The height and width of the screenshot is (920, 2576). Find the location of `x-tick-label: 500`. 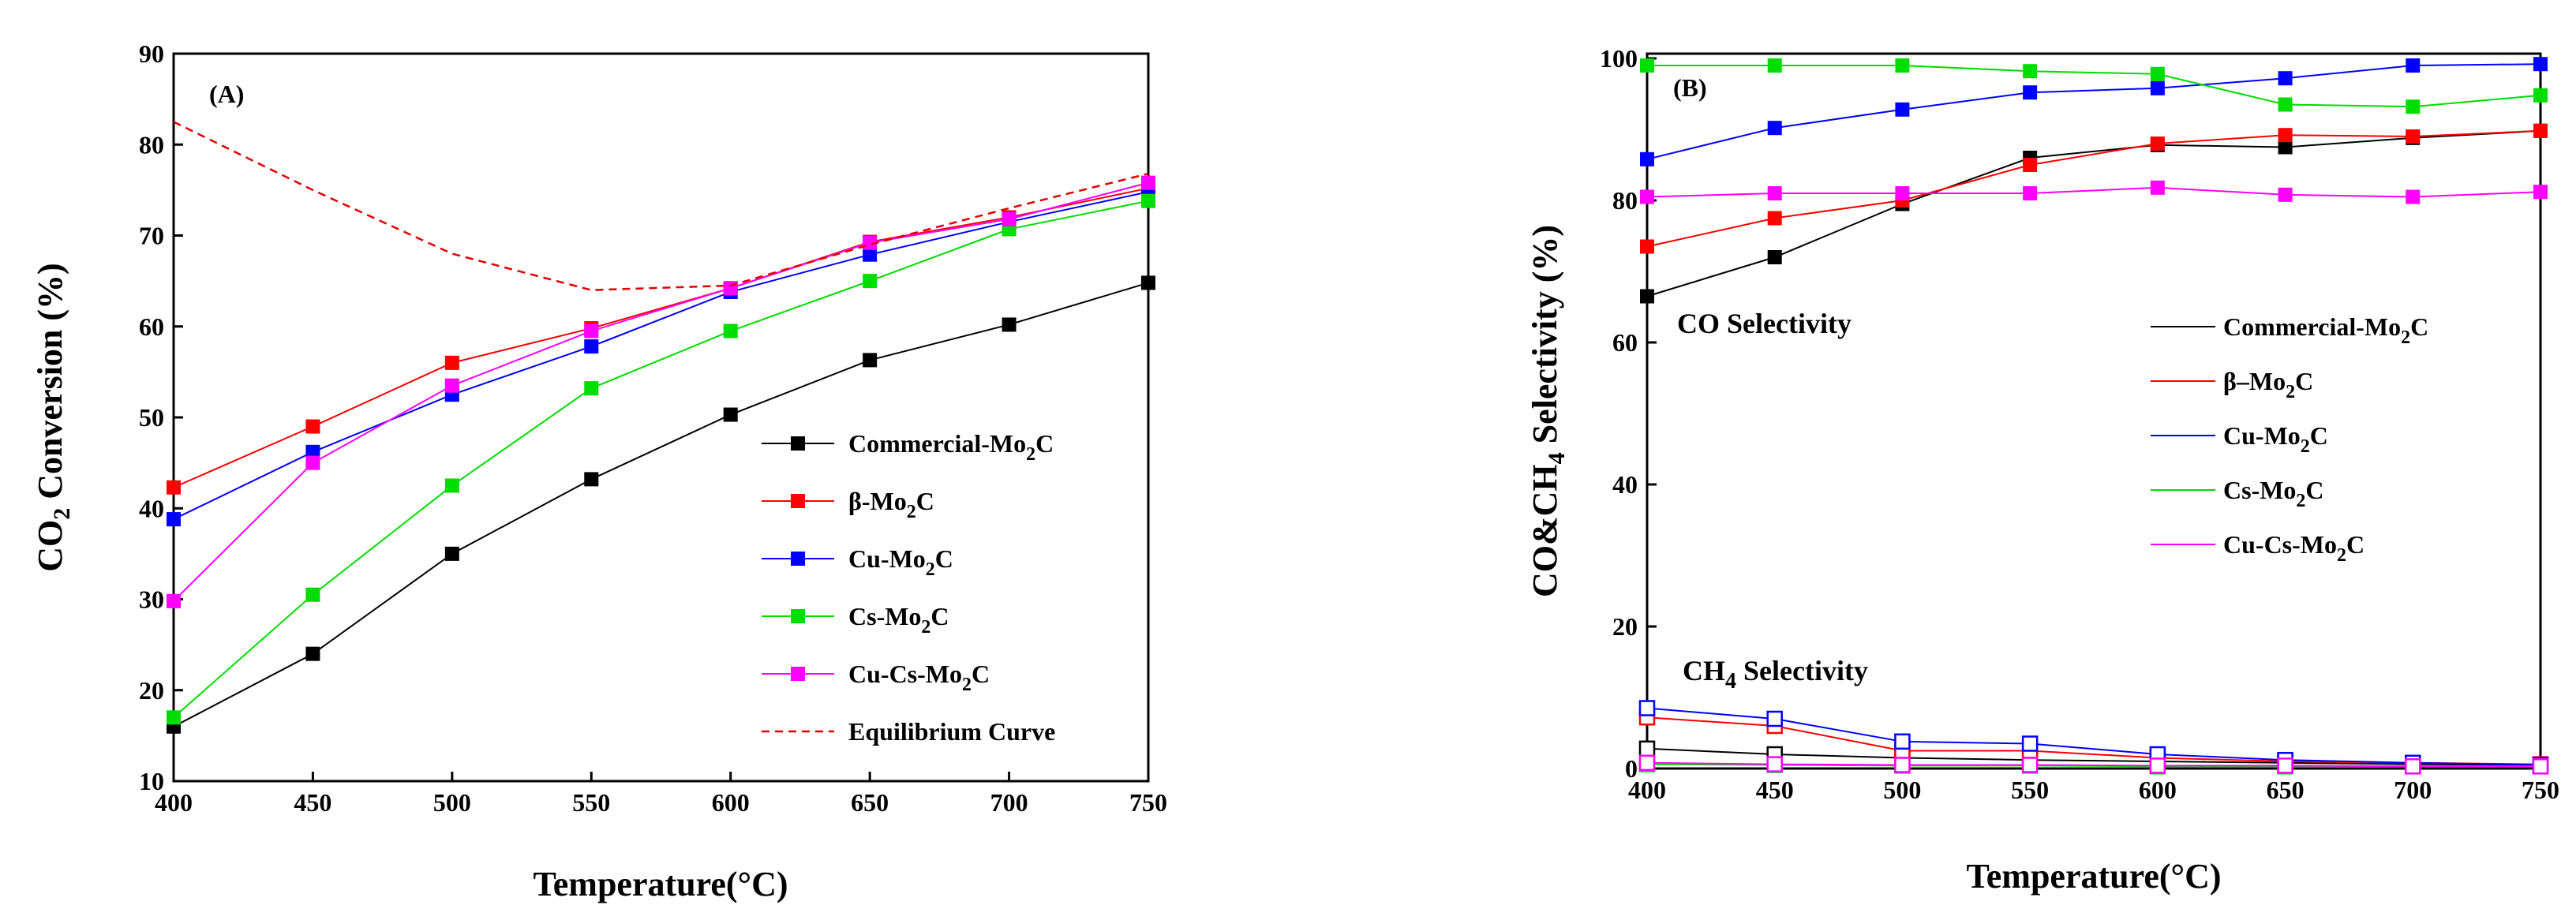

x-tick-label: 500 is located at coordinates (452, 802).